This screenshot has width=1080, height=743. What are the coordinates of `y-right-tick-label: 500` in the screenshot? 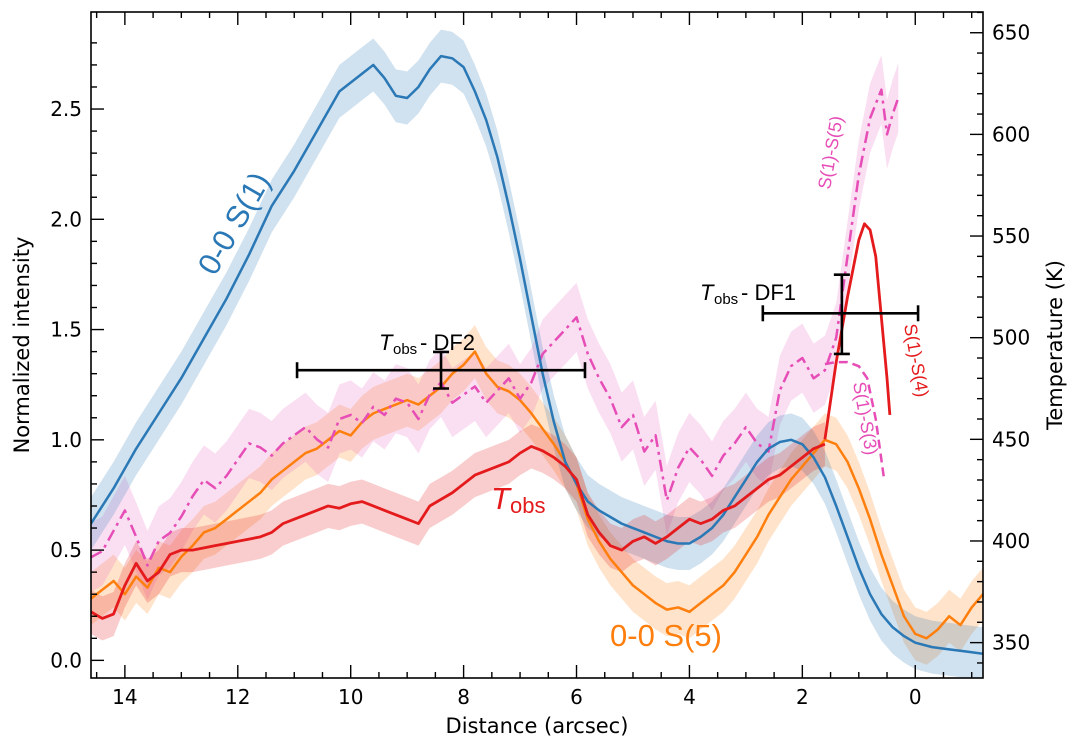 It's located at (1011, 338).